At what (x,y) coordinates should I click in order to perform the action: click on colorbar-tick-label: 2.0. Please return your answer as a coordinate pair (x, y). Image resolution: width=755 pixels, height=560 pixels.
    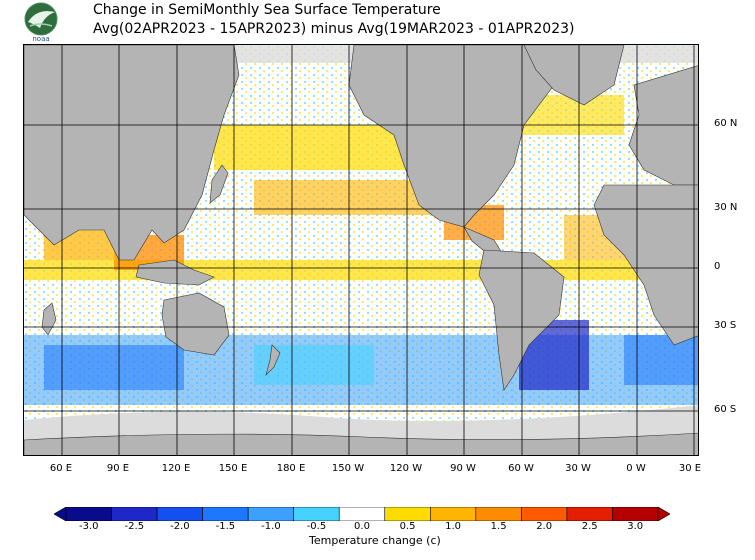
    Looking at the image, I should click on (544, 526).